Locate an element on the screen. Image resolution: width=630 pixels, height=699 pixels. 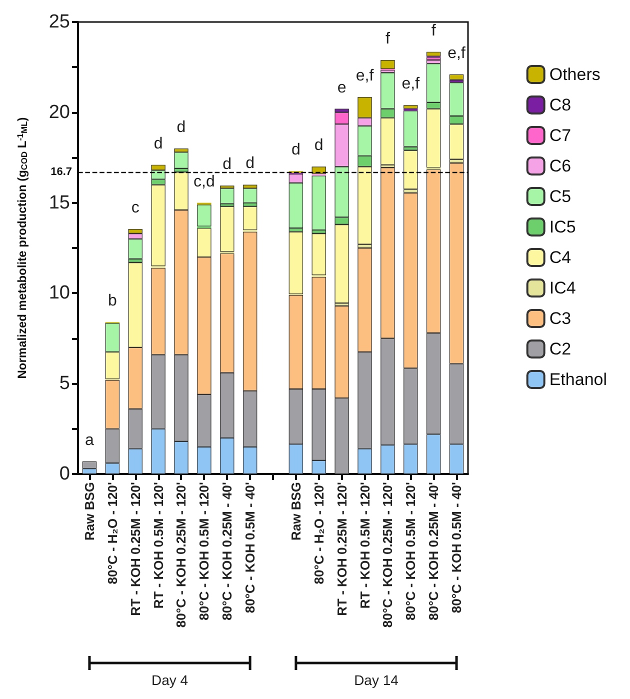
y-tick-label: 20 is located at coordinates (59, 112).